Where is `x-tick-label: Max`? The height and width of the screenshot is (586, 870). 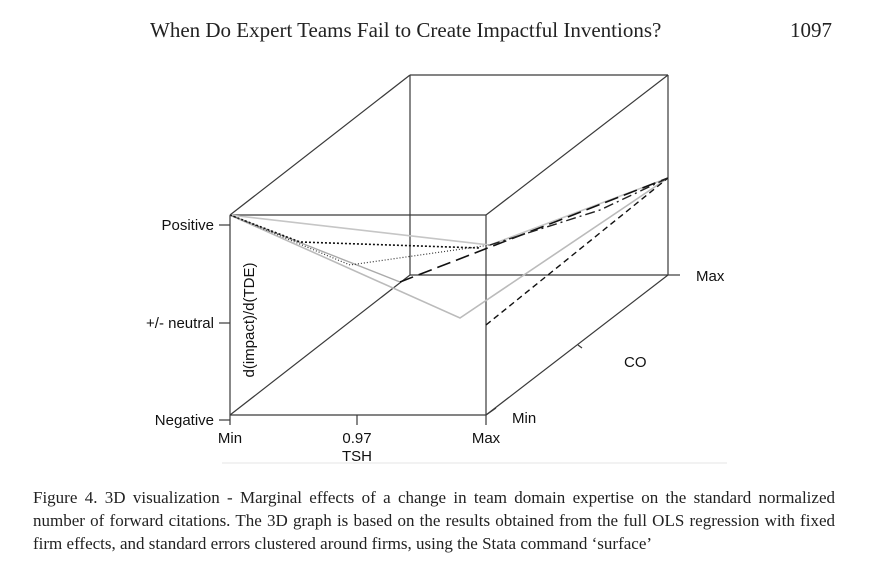 x-tick-label: Max is located at coordinates (486, 438).